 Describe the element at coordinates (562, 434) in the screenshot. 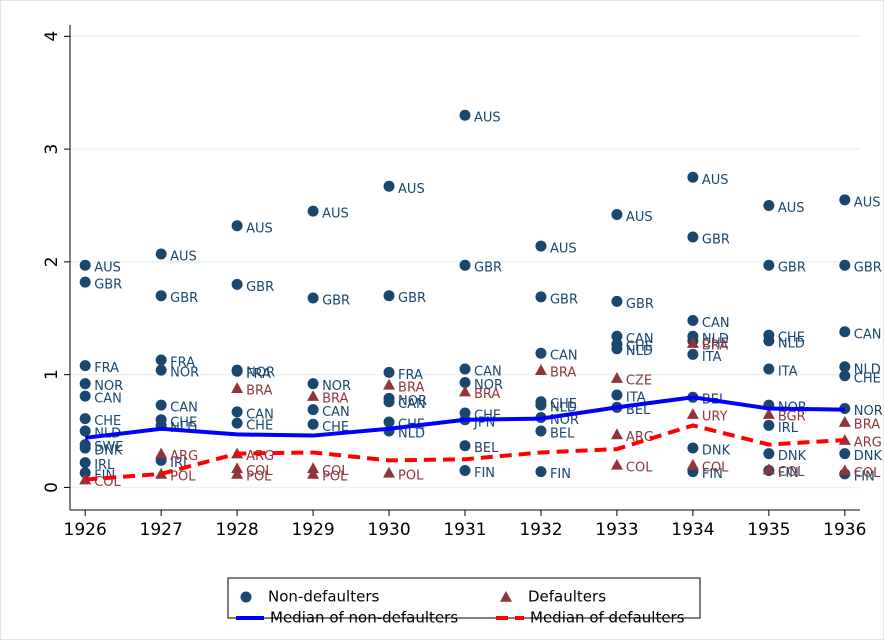

I see `point-label: BEL` at that location.